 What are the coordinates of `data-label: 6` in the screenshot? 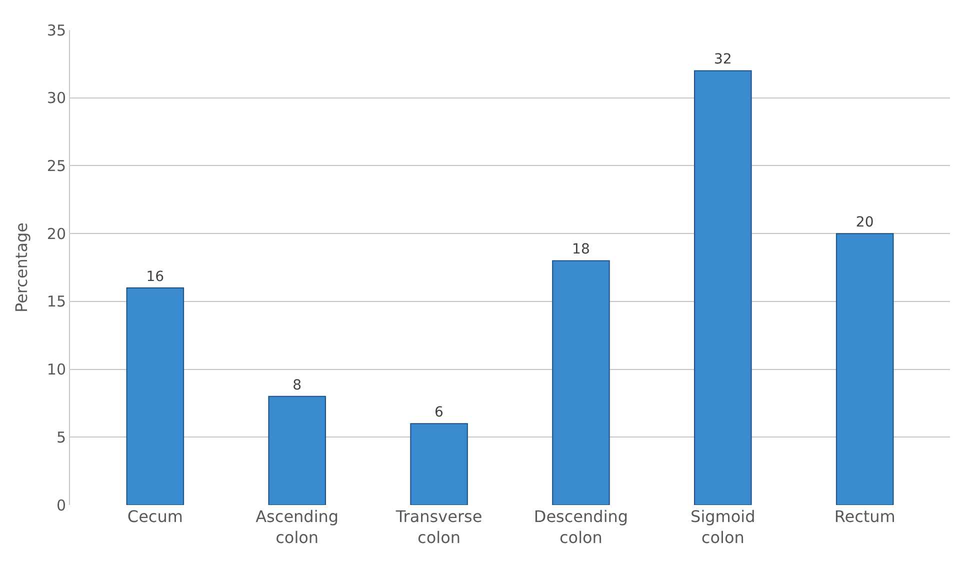 It's located at (439, 412).